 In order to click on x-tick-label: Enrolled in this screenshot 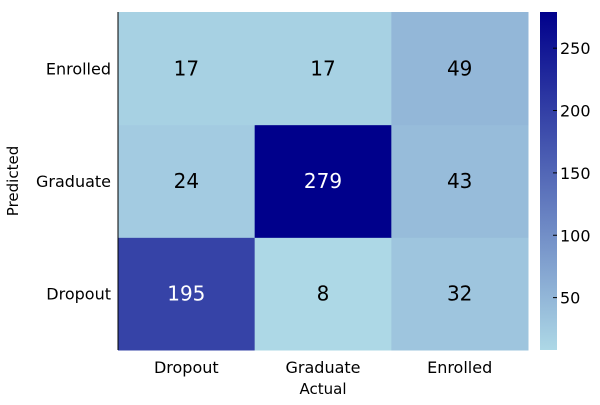, I will do `click(459, 367)`.